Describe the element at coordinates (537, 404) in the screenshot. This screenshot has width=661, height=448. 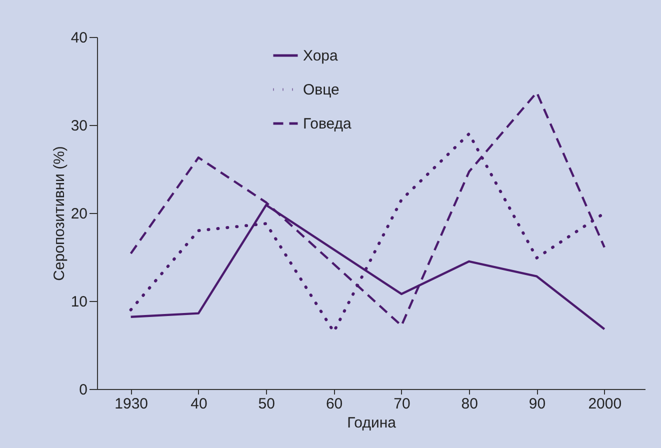
I see `x-tick-label: 90` at that location.